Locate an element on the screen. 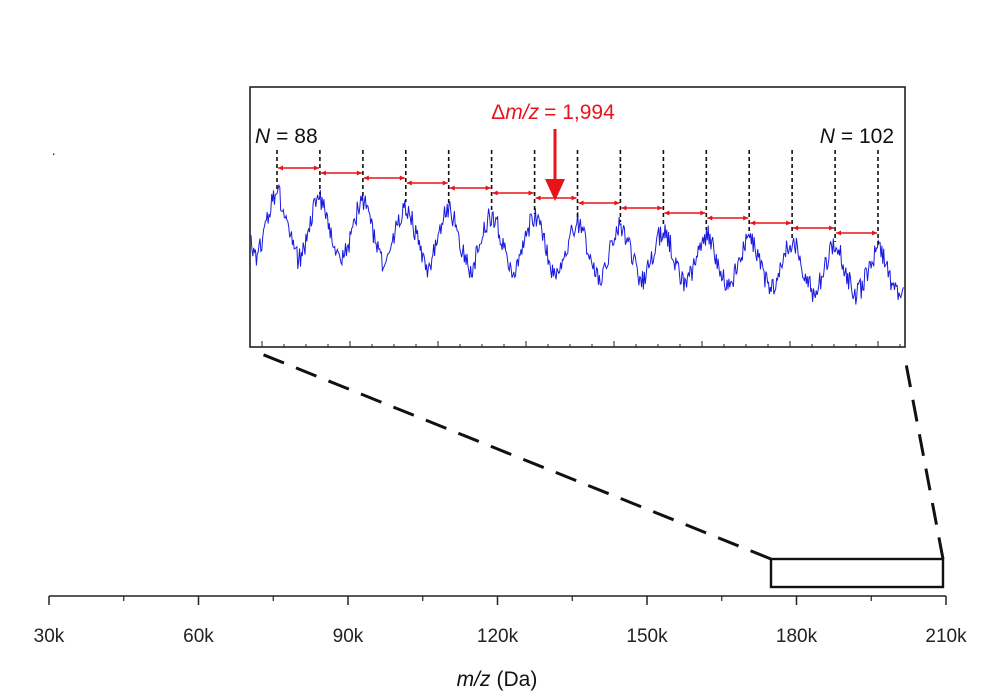  zoom-connector-right is located at coordinates (923, 456).